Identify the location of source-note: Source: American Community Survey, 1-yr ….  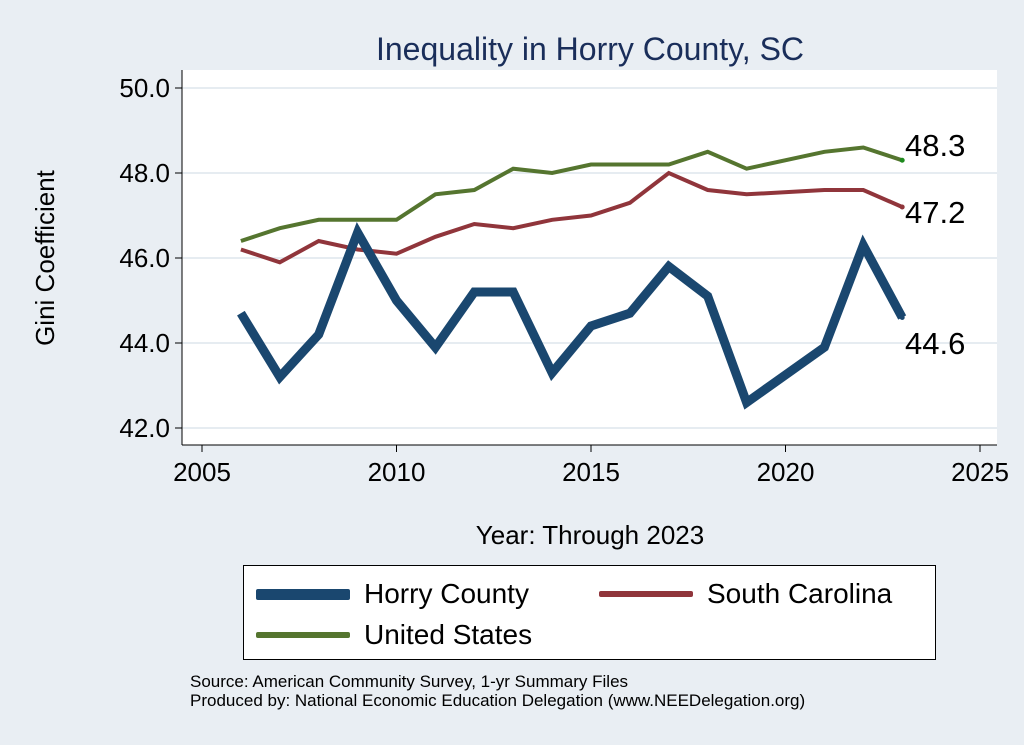
(497, 691).